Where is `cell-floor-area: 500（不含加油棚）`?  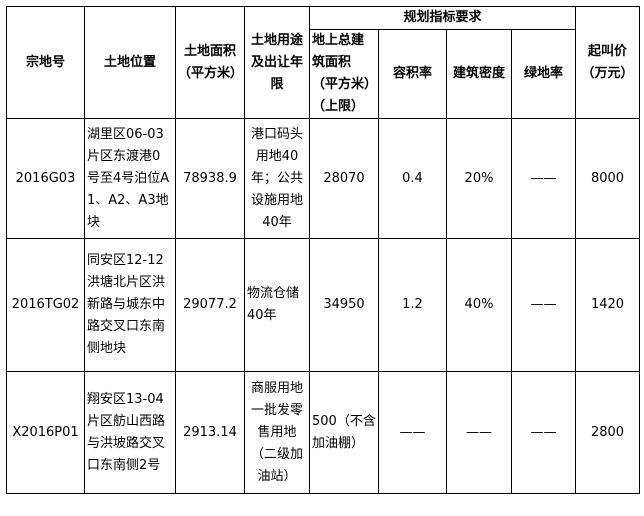 cell-floor-area: 500（不含加油棚） is located at coordinates (344, 432).